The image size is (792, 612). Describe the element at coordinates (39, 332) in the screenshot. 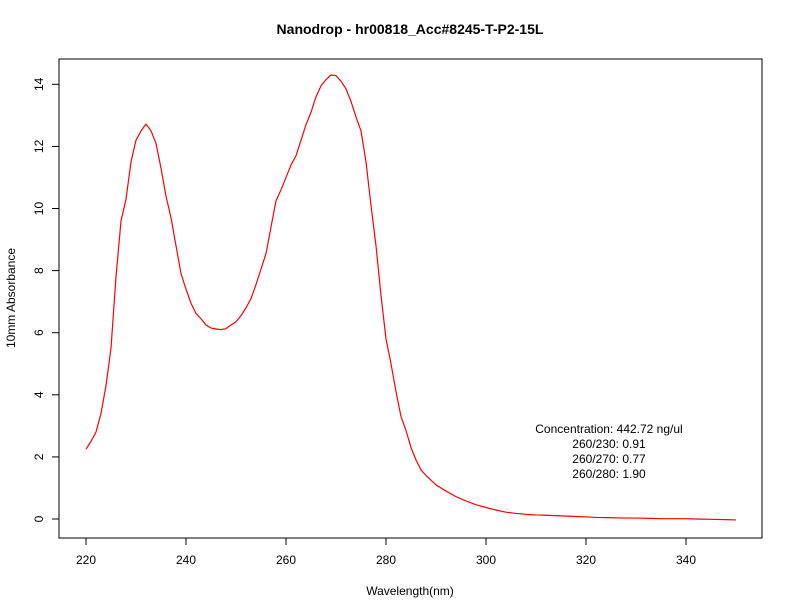

I see `y-tick-label: 6` at that location.